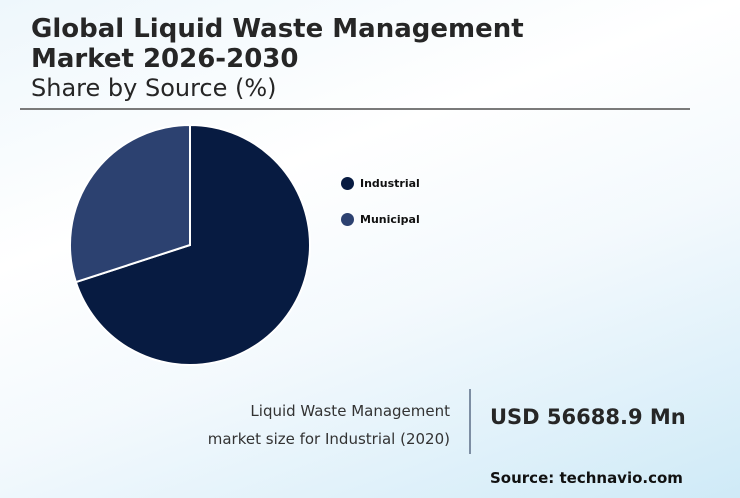  I want to click on legend-item-municipal: Municipal, so click(380, 219).